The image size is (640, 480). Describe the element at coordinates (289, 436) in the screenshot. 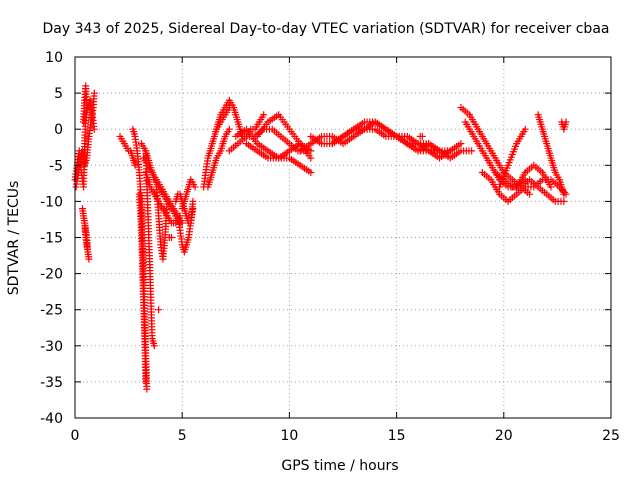

I see `x-tick-label: 10` at that location.